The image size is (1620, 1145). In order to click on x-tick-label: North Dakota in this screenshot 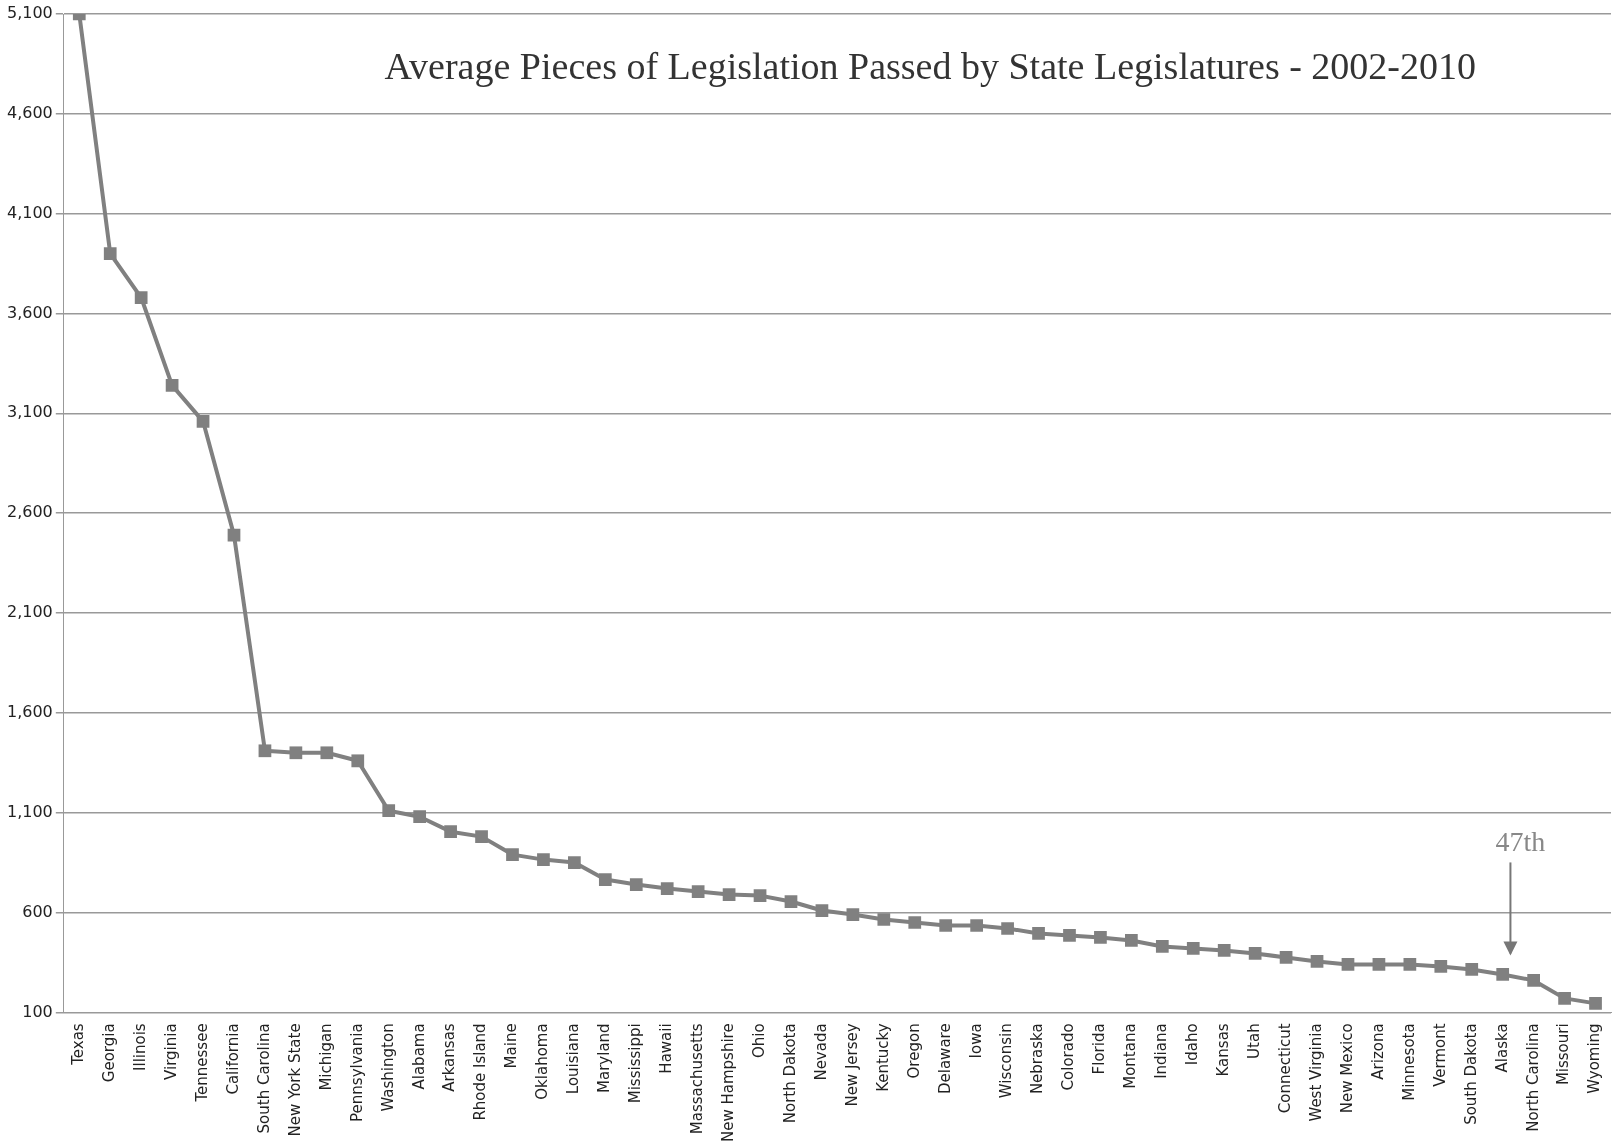, I will do `click(789, 1073)`.